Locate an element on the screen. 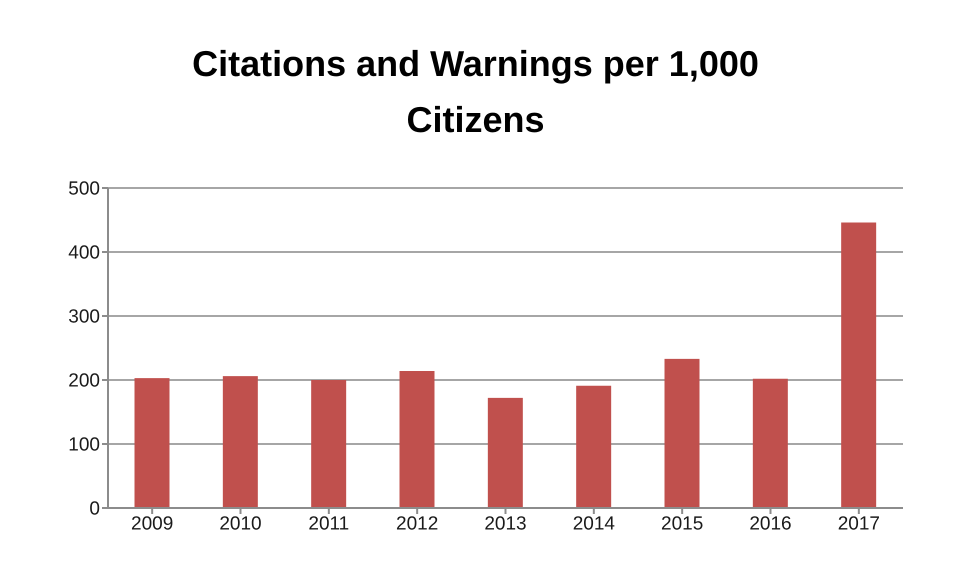  x-tick-label: 2009 is located at coordinates (152, 523).